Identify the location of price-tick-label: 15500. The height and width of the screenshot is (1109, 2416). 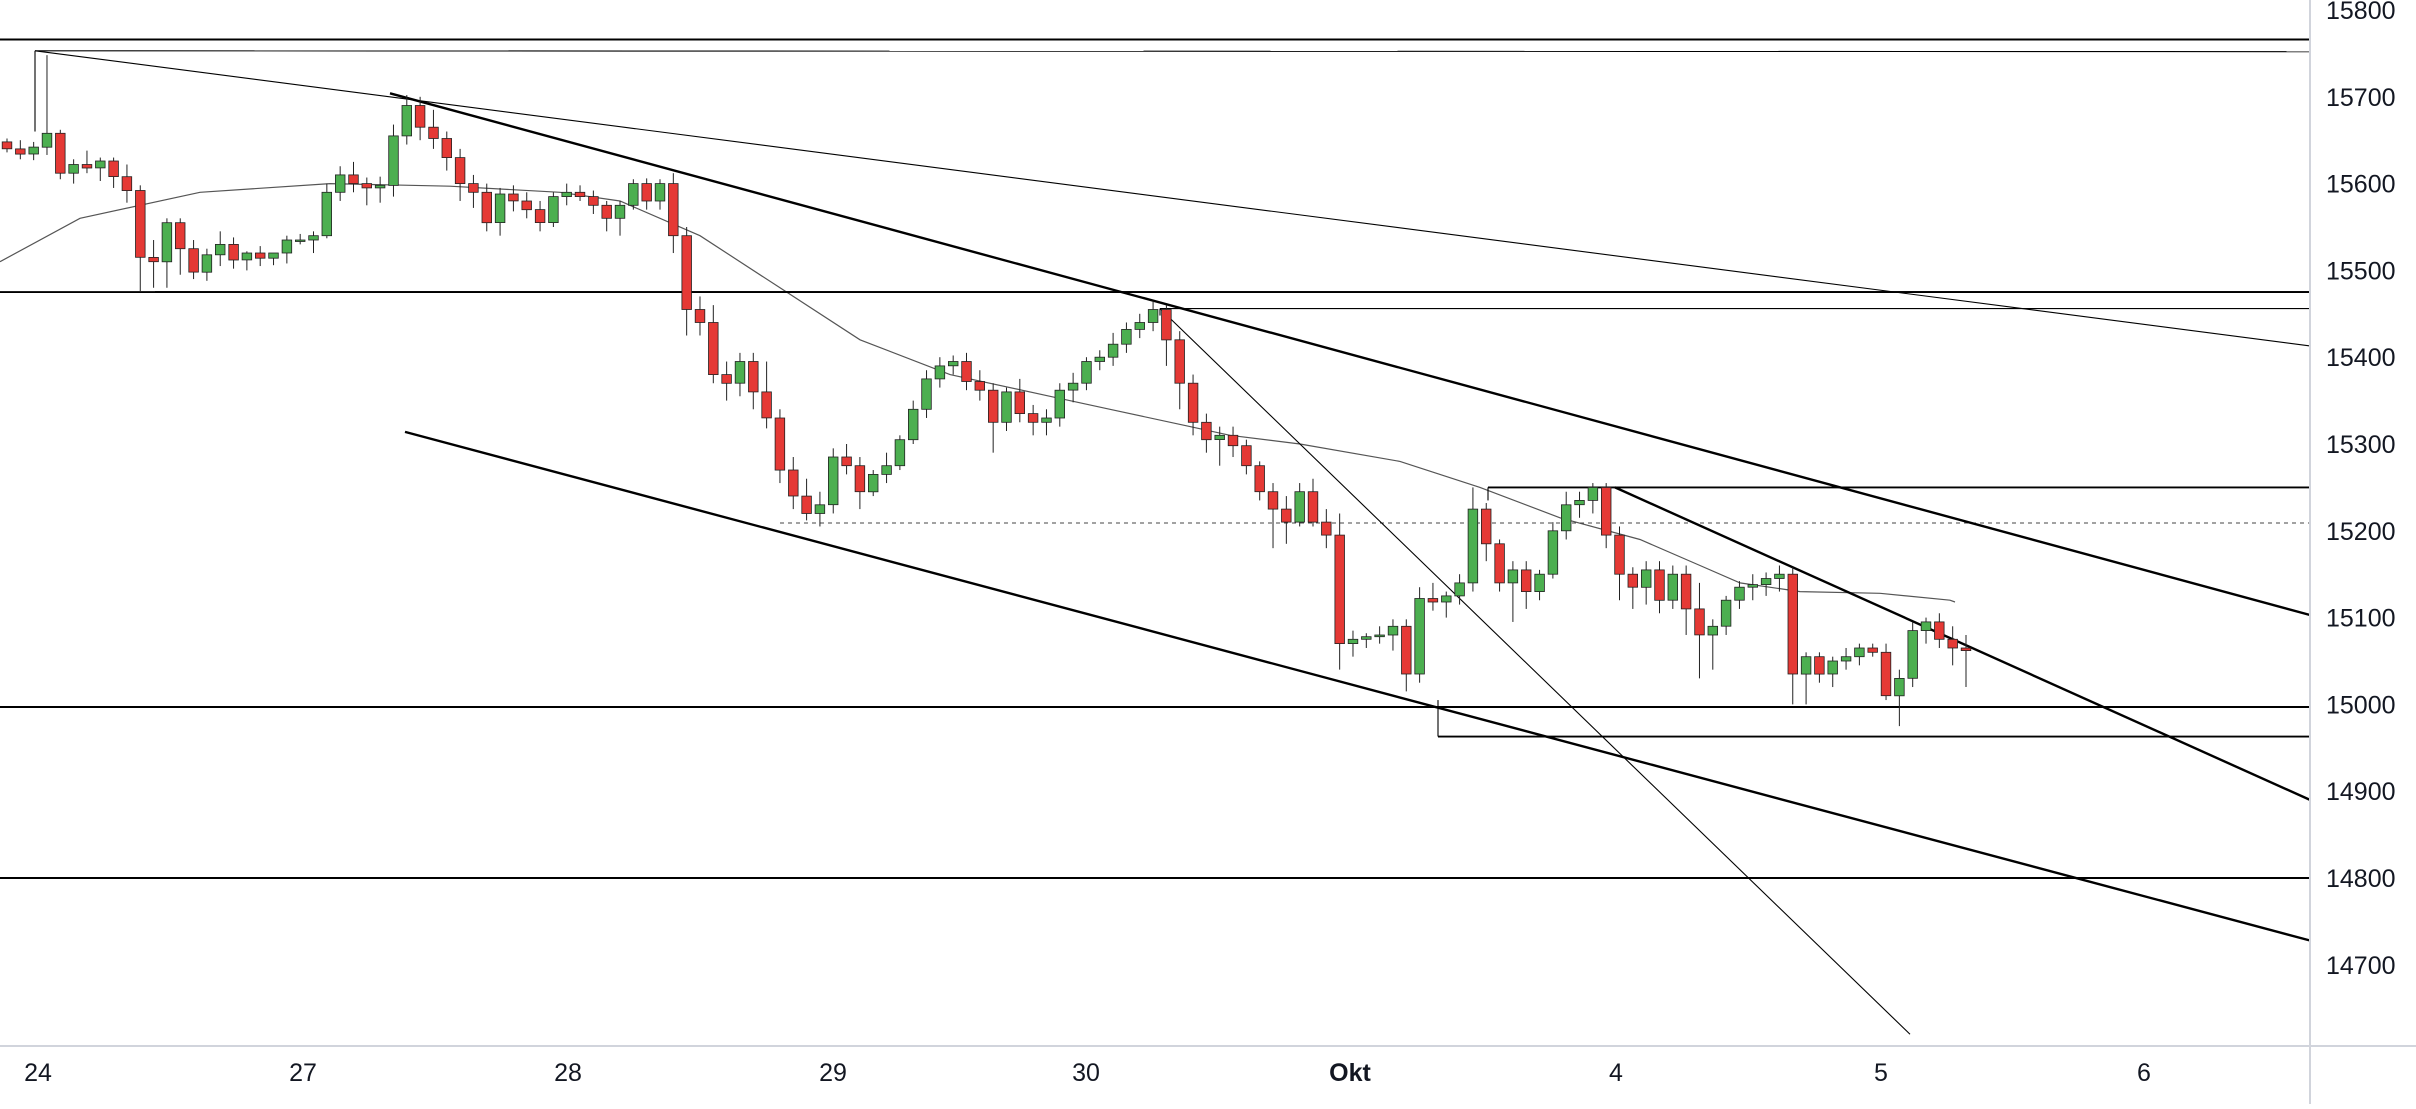
(2361, 271).